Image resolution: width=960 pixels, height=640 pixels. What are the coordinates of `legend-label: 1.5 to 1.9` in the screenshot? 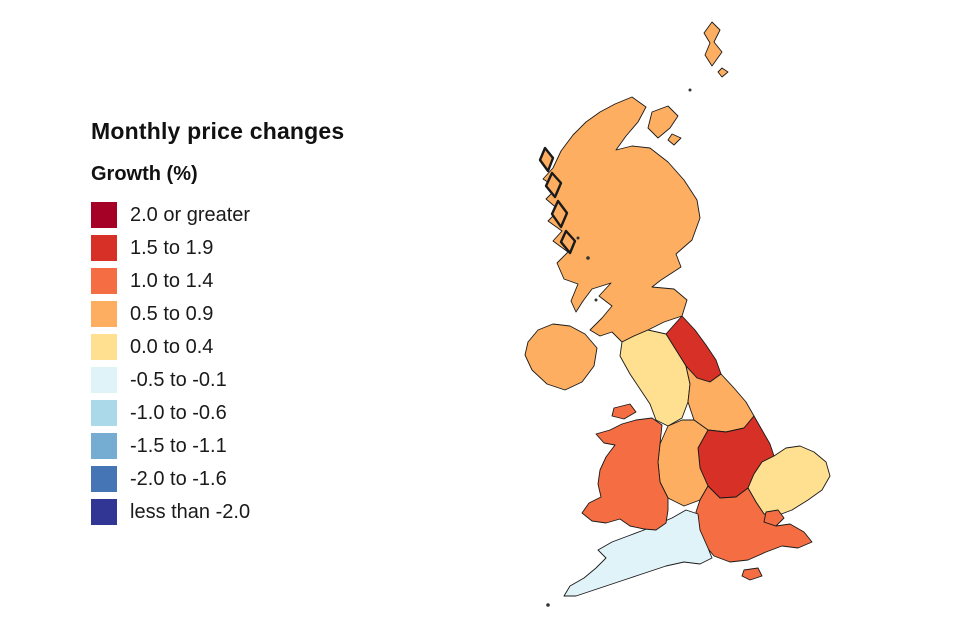 It's located at (172, 247).